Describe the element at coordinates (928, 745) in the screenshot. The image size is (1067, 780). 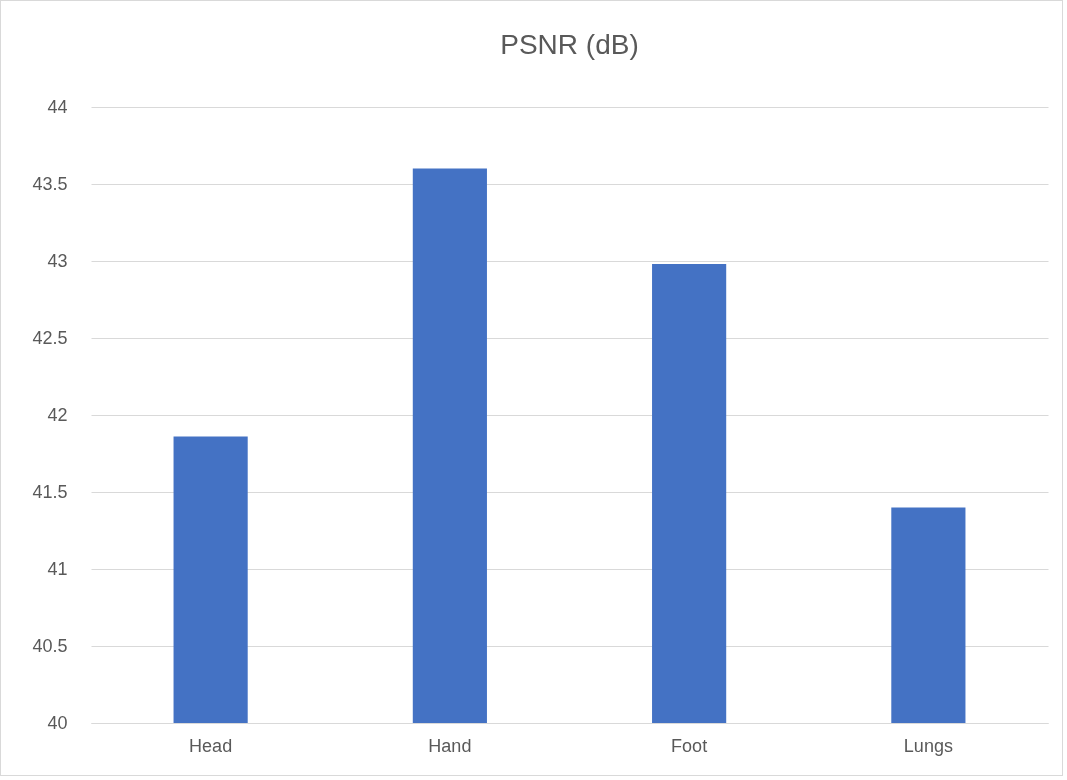
I see `x-tick-label: Lungs` at that location.